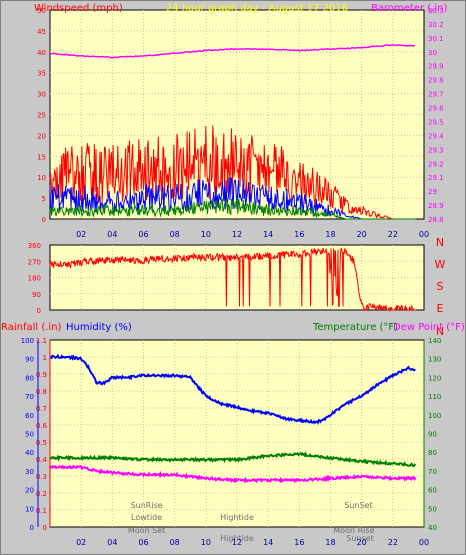 This screenshot has width=466, height=555. What do you see at coordinates (432, 192) in the screenshot?
I see `right-tick-label: 29` at bounding box center [432, 192].